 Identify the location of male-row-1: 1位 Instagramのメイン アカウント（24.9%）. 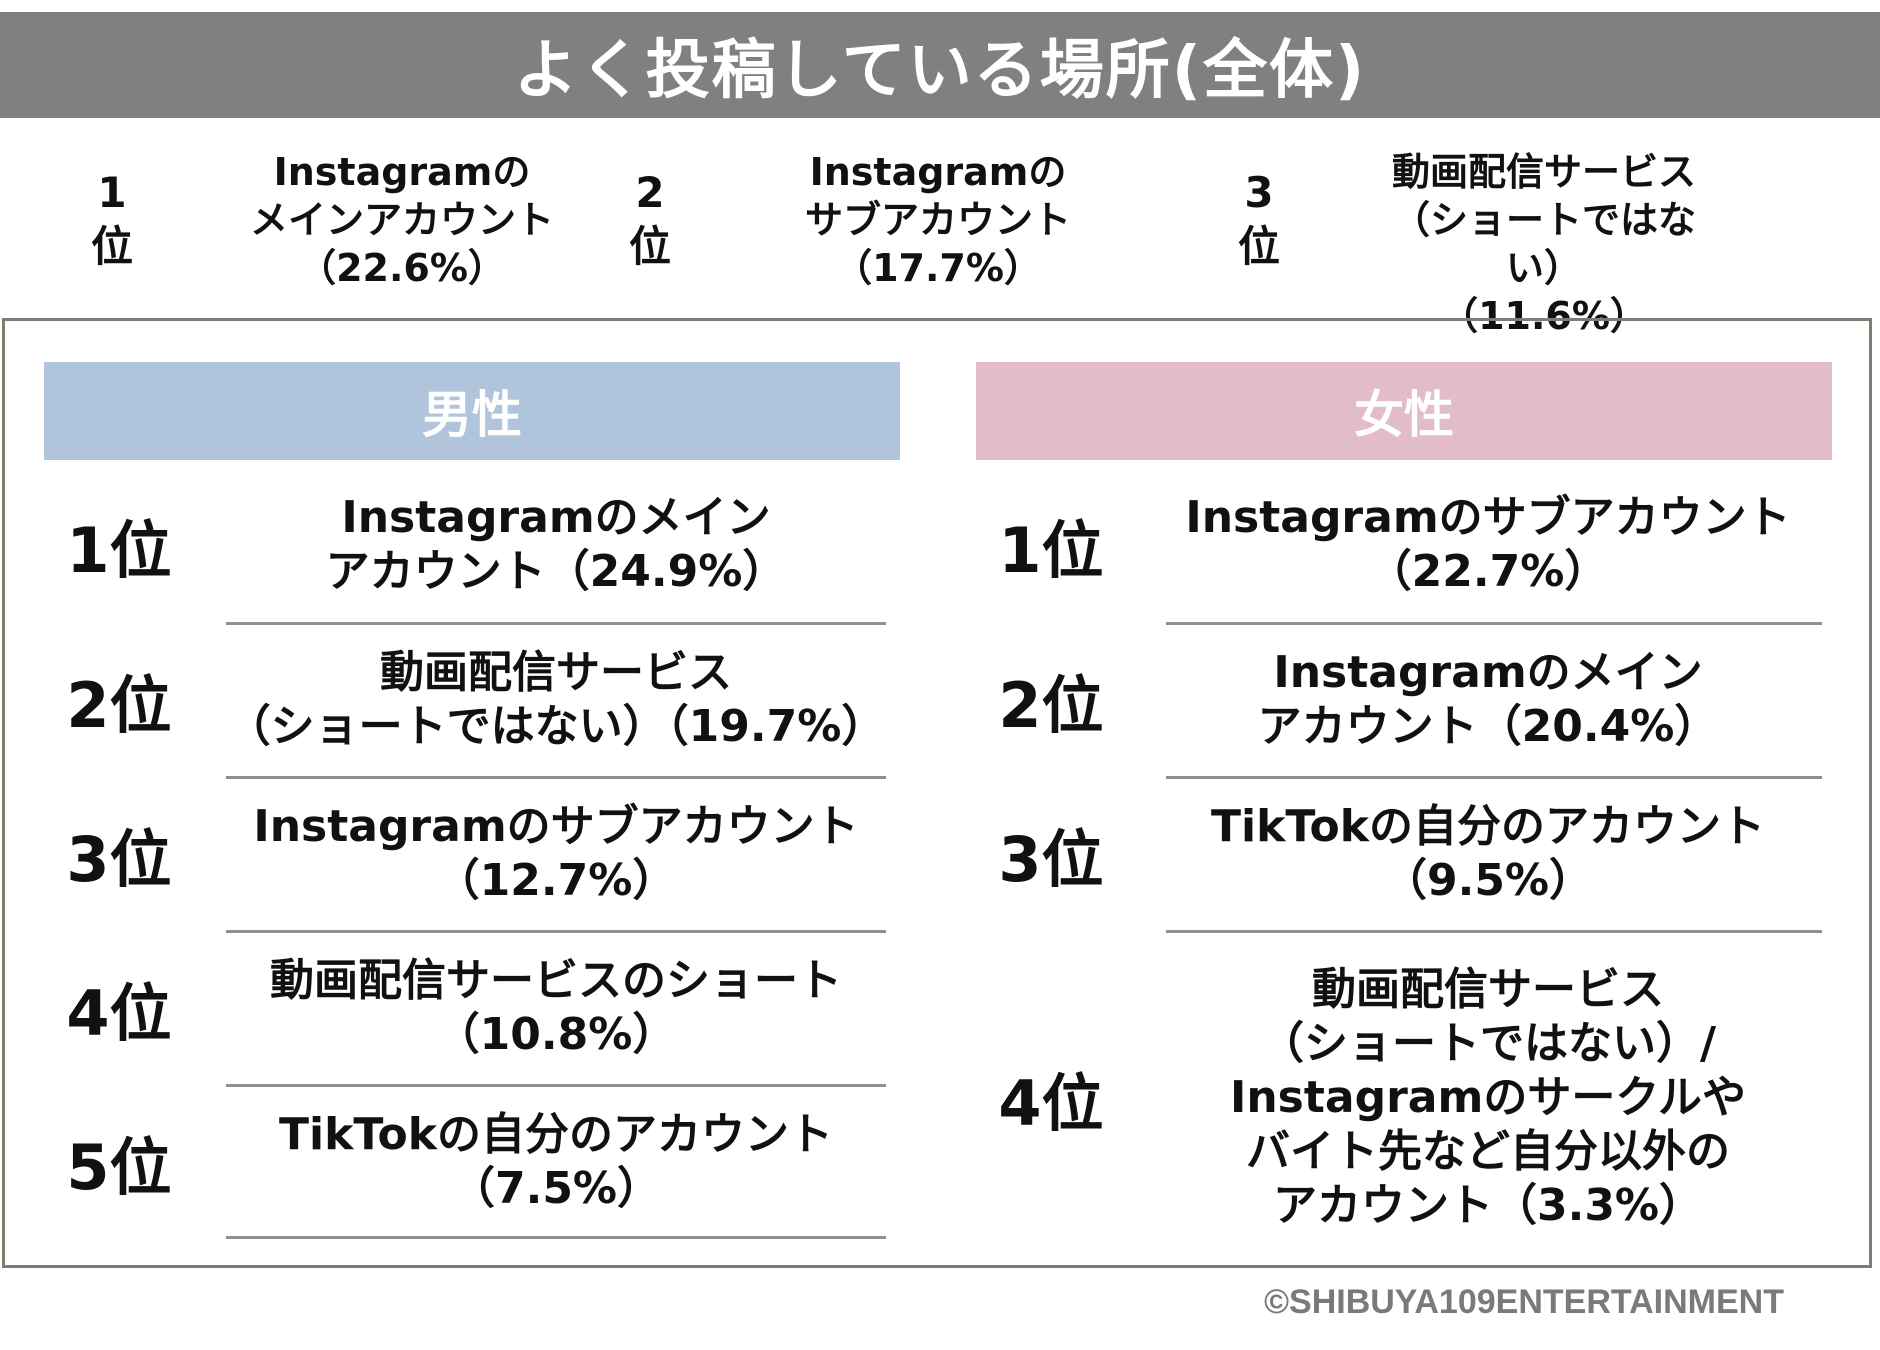
(472, 545).